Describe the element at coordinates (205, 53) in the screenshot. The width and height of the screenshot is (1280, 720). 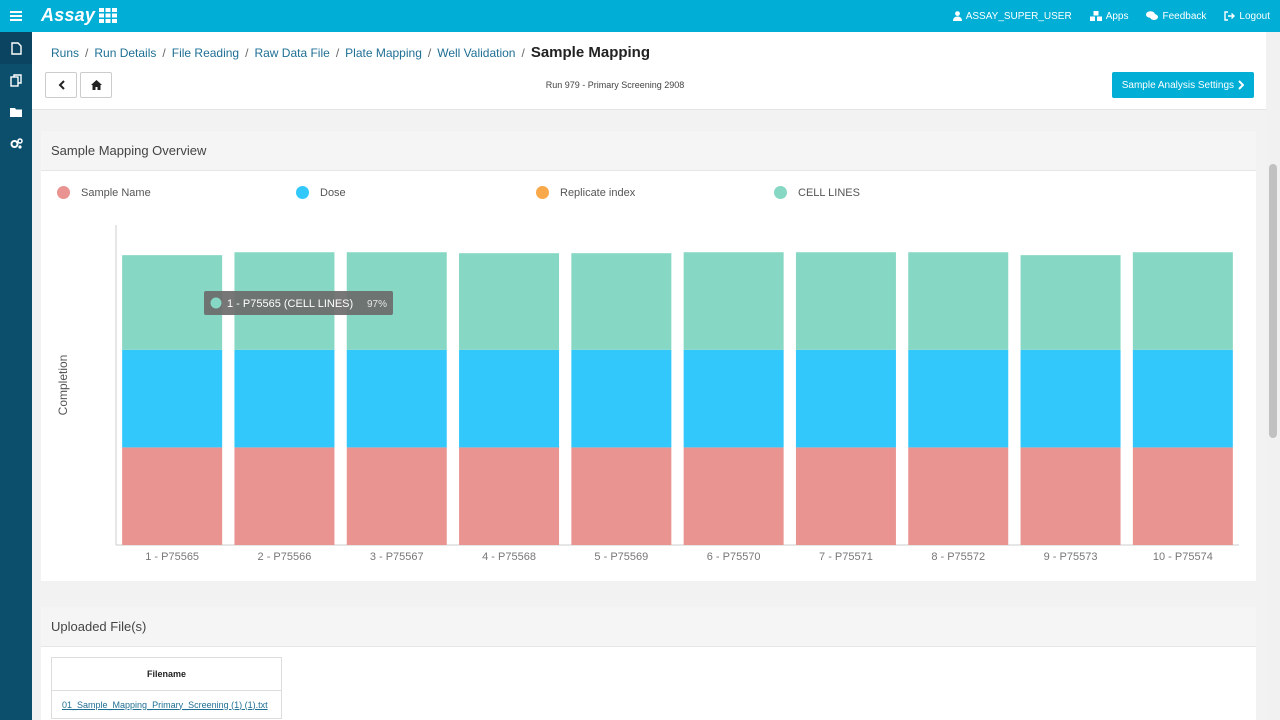
I see `breadcrumb-file-reading: File Reading` at that location.